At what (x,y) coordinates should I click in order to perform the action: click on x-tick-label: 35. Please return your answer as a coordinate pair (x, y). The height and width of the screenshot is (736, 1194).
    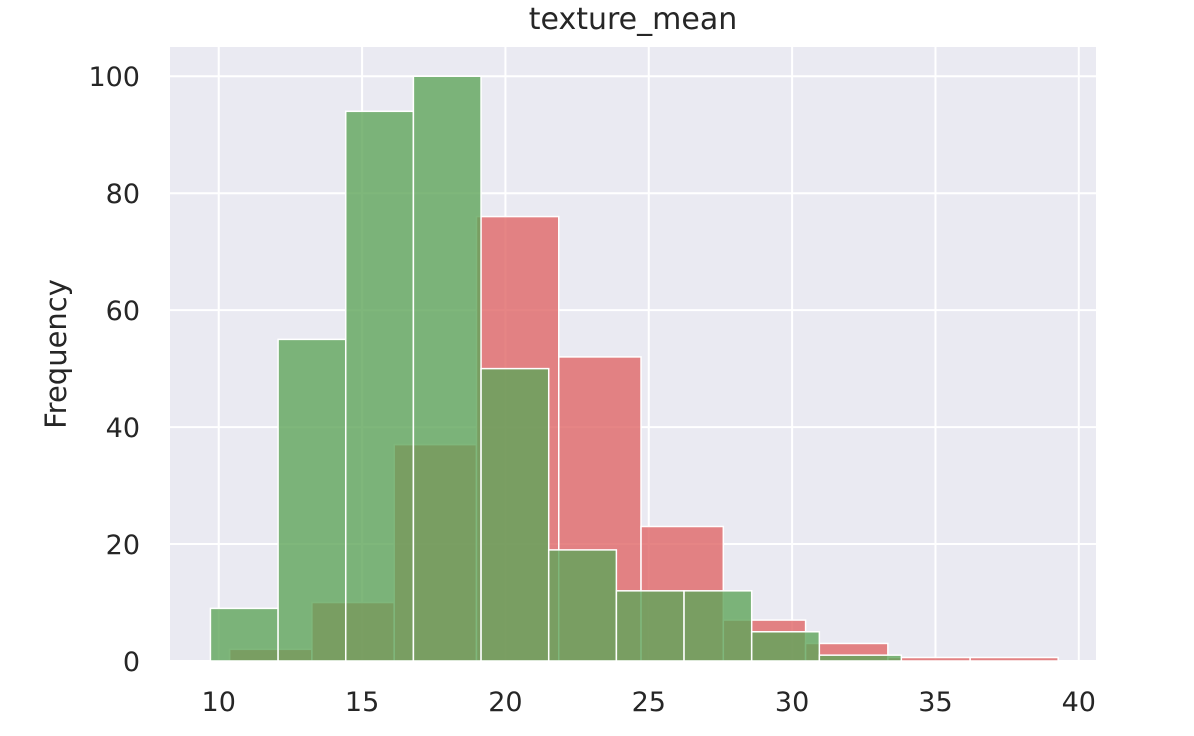
    Looking at the image, I should click on (935, 702).